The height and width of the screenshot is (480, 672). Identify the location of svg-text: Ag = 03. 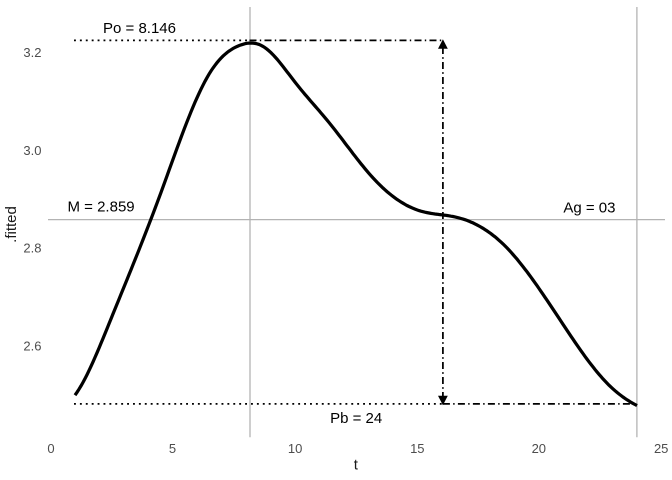
(589, 208).